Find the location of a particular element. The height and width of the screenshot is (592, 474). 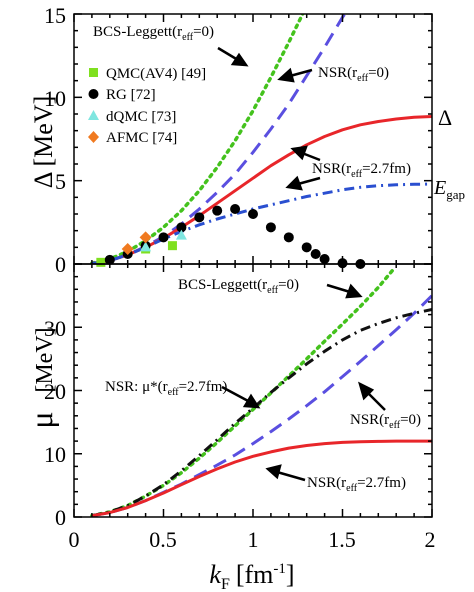

bottom-ytick-label: 10 is located at coordinates (55, 454).